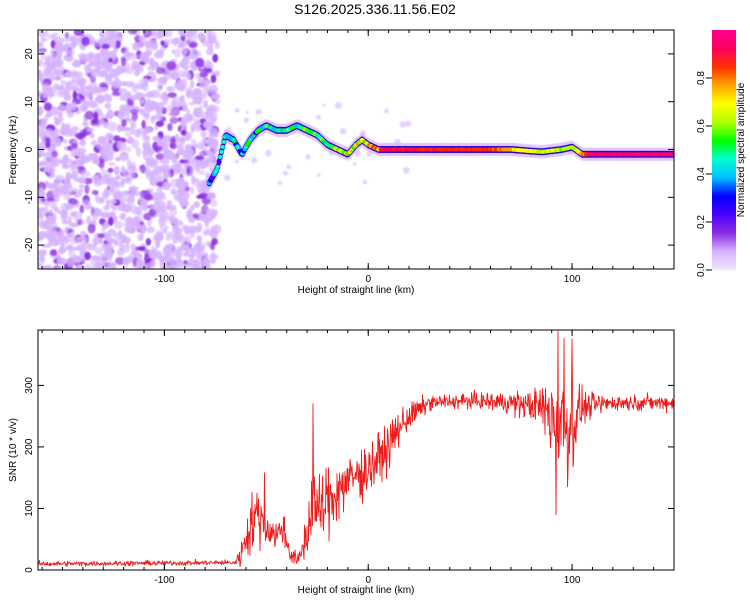 Image resolution: width=750 pixels, height=600 pixels. I want to click on spectrogram-ytick-label: 10, so click(29, 102).